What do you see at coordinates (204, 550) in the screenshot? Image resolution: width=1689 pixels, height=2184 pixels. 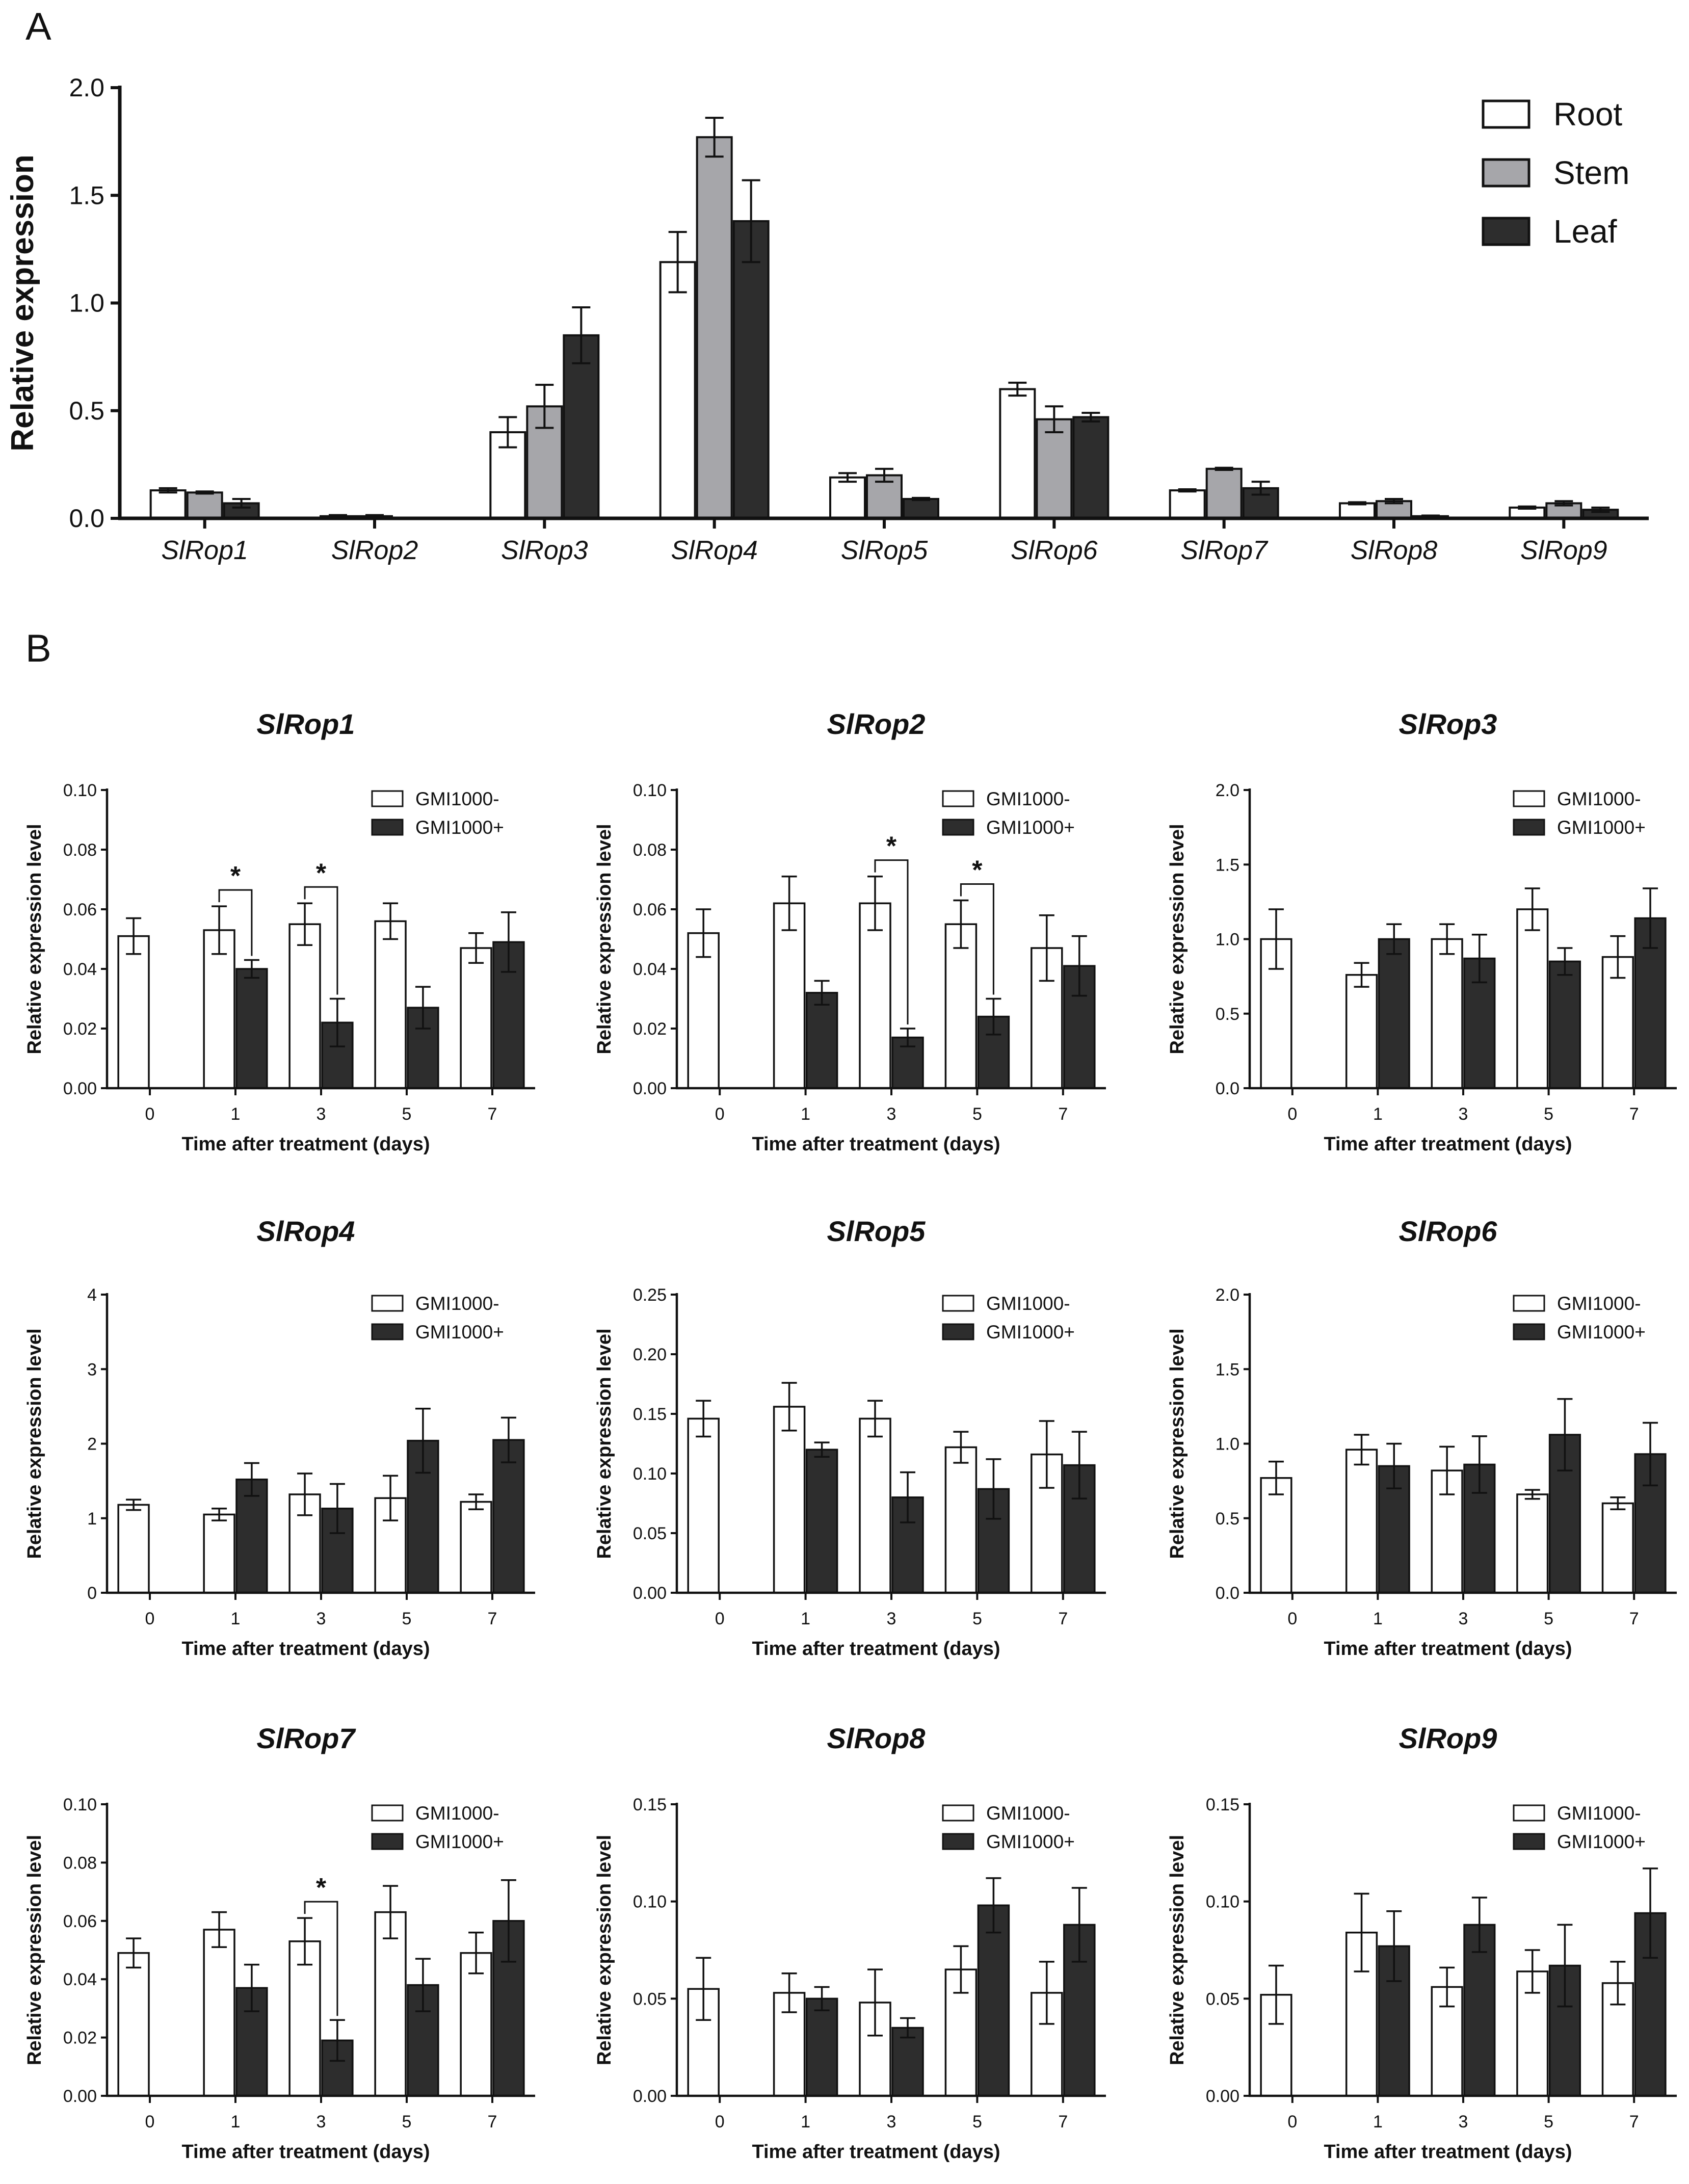 I see `a-category-label: SlRop1` at bounding box center [204, 550].